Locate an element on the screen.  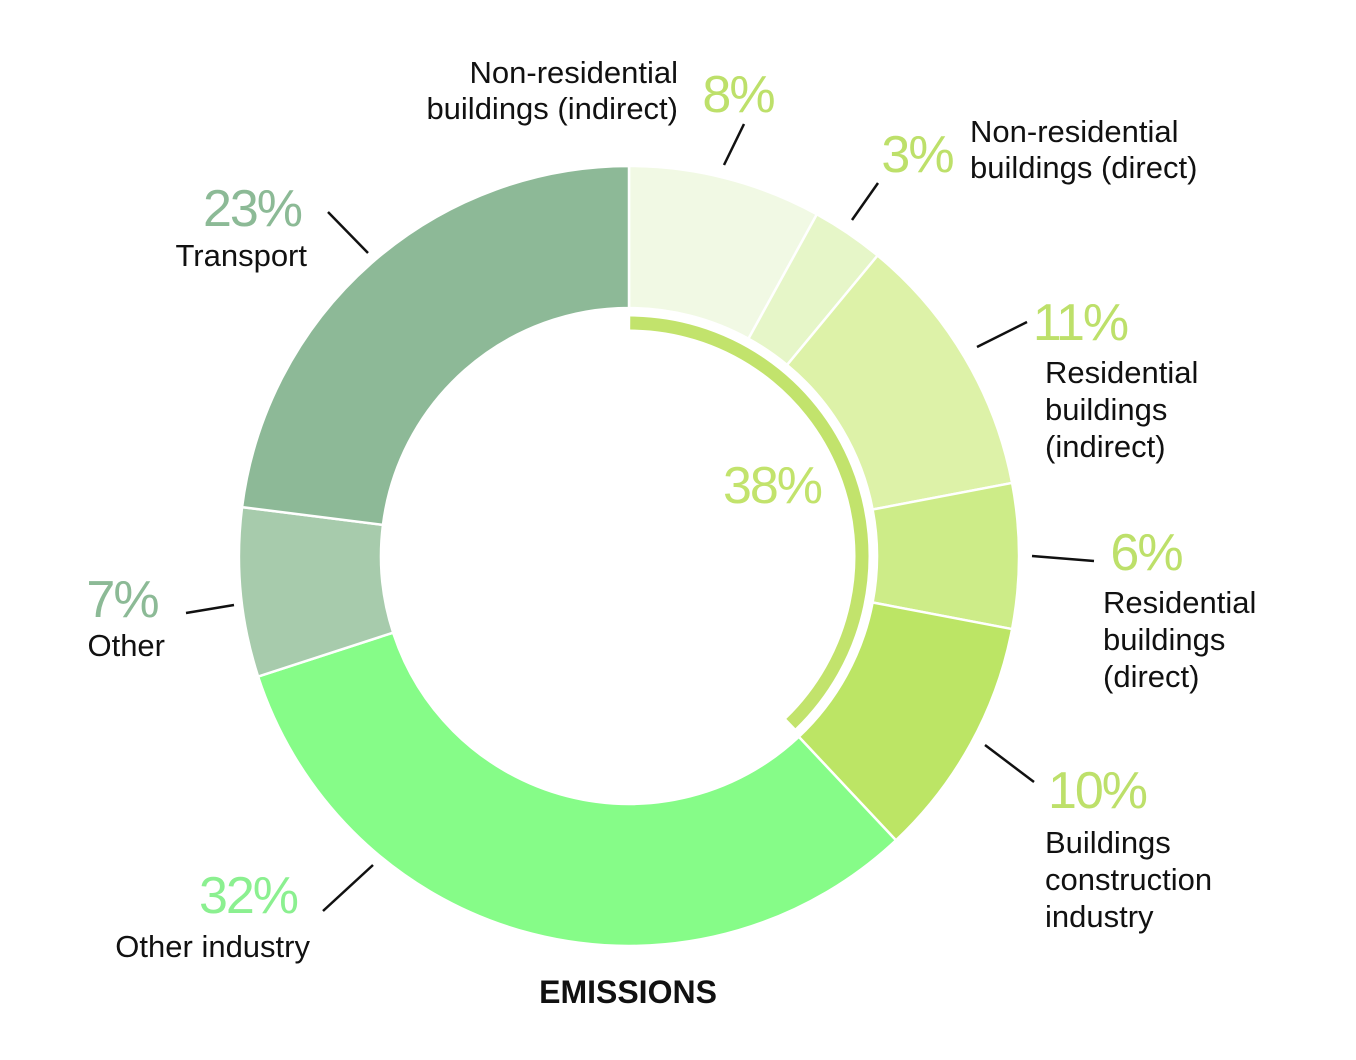
buildings-share-arc is located at coordinates (749, 522).